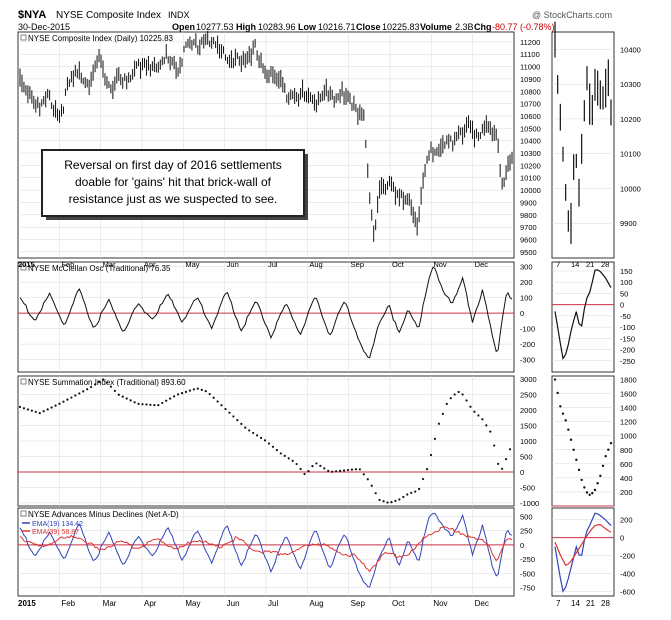  I want to click on right-y-tick-label: -600, so click(627, 592).